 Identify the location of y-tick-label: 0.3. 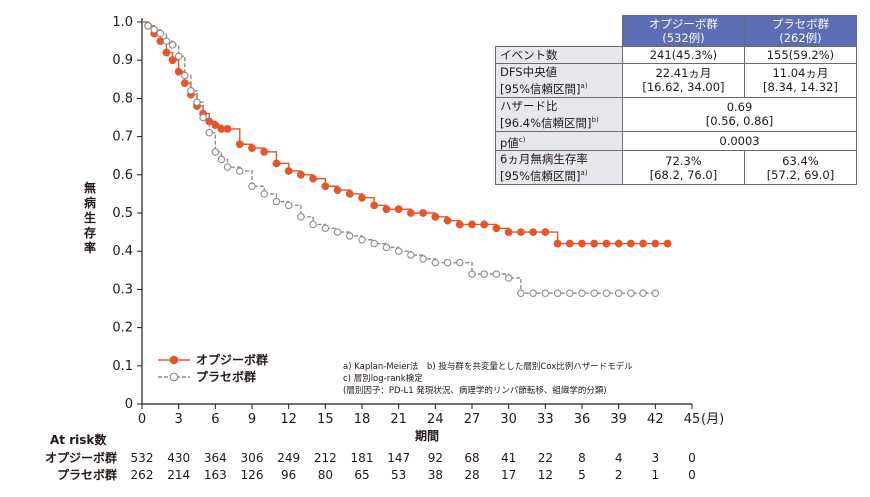
(122, 289).